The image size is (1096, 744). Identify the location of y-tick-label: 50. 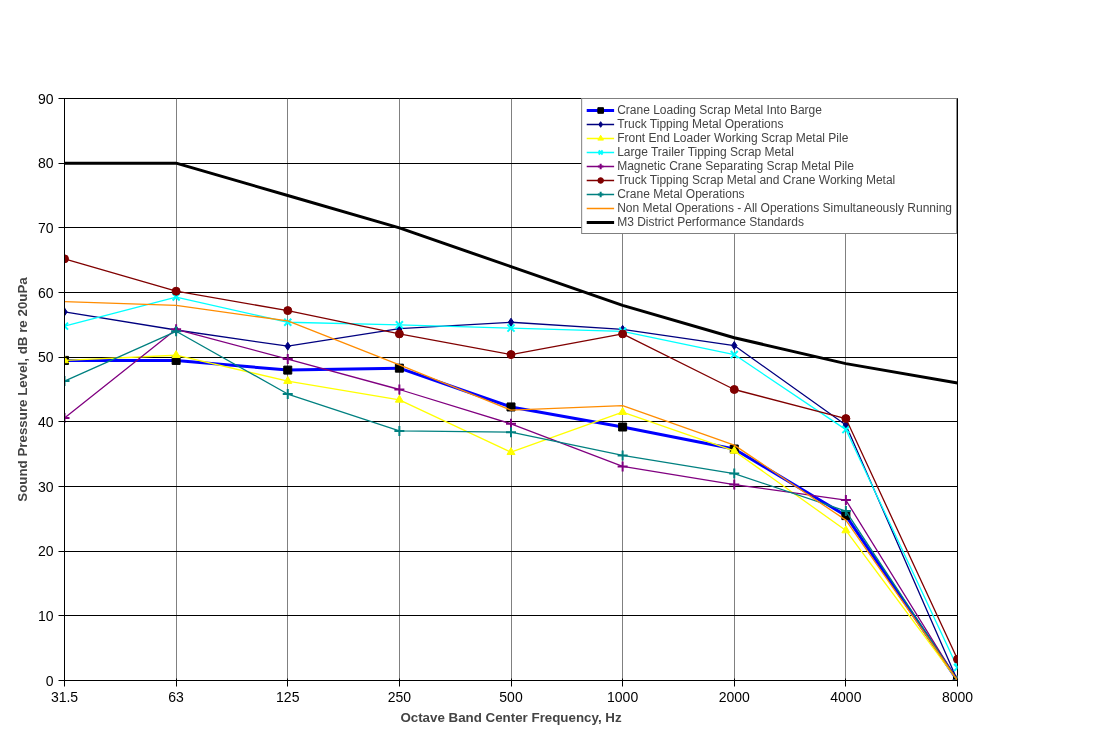
(45, 357).